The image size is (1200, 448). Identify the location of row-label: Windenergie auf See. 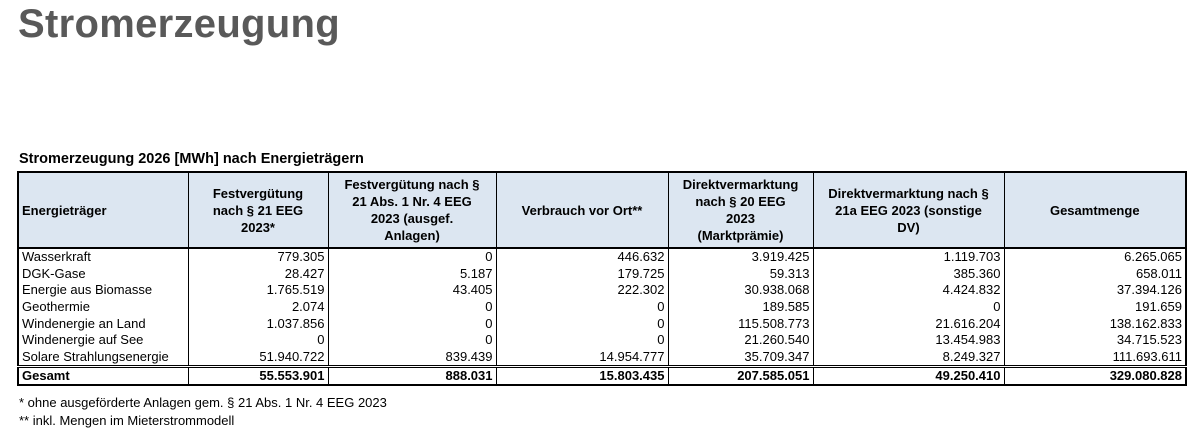
(103, 340).